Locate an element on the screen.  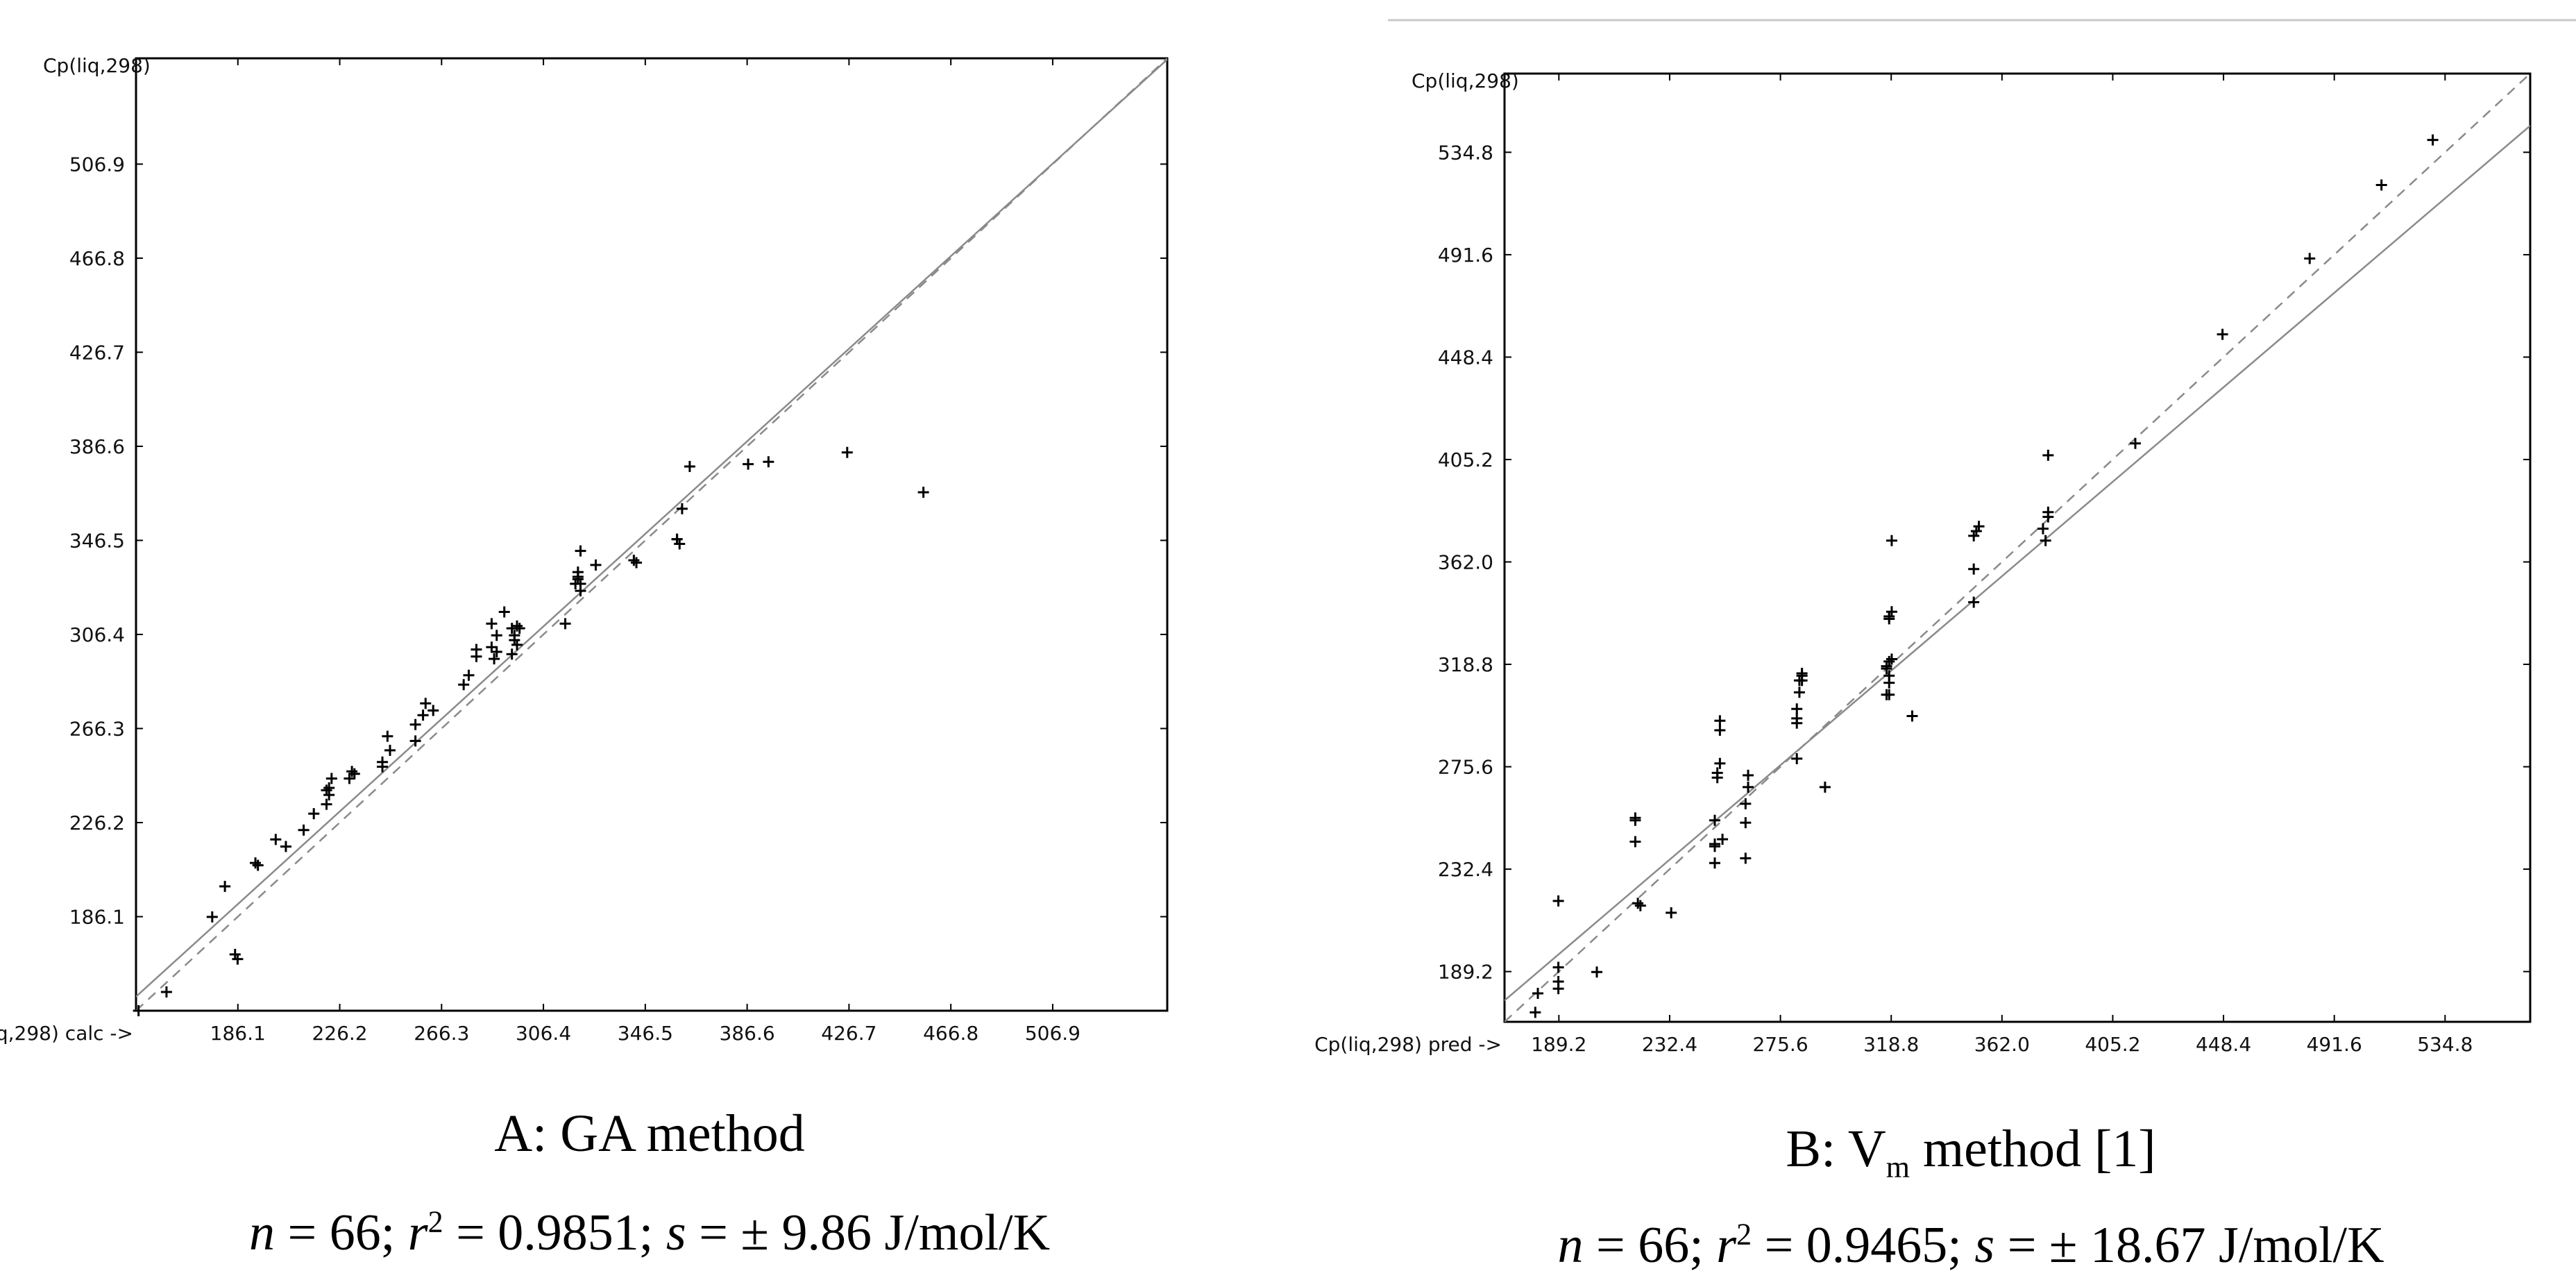
x-tick-label-b: 448.4 is located at coordinates (2223, 1045).